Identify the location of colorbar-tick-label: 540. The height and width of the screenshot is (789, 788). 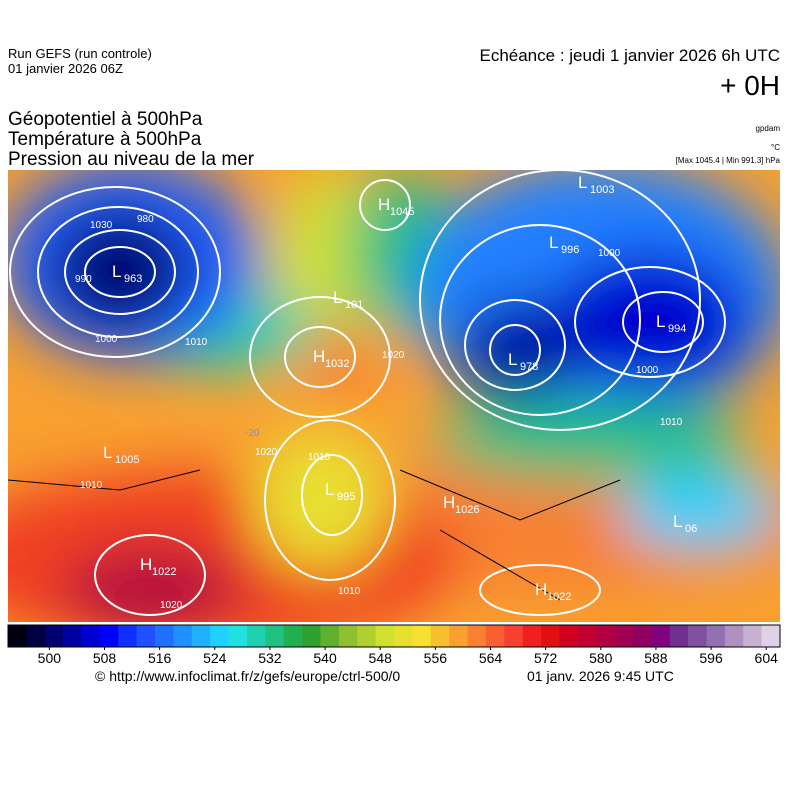
(325, 658).